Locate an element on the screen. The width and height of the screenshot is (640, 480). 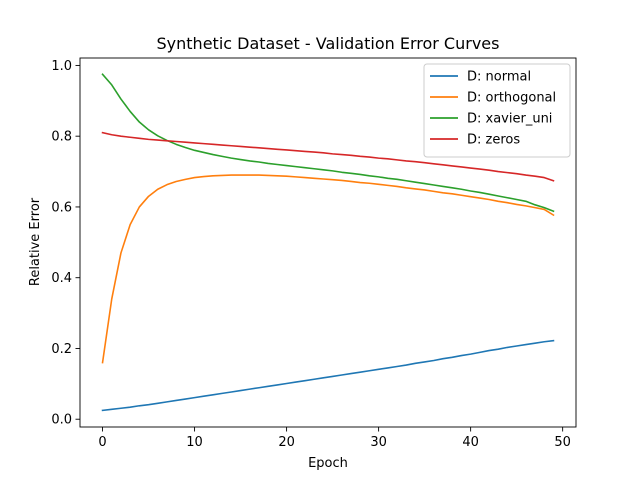
x-tick-label: 10 is located at coordinates (194, 442).